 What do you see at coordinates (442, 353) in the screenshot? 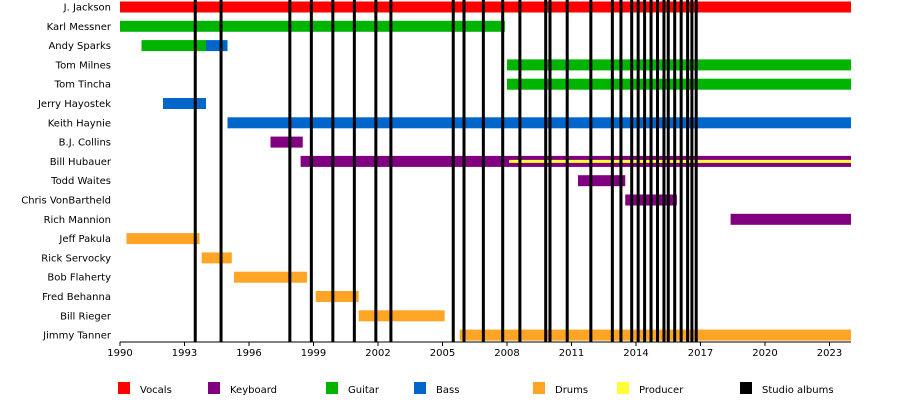
I see `x-tick-label-2005: 2005` at bounding box center [442, 353].